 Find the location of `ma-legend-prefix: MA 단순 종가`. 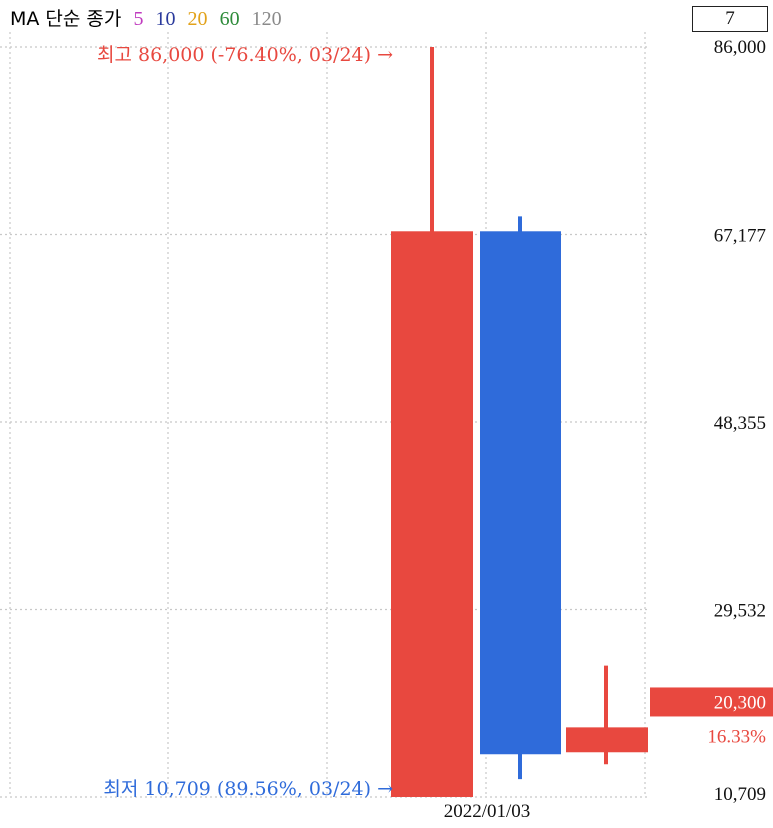

ma-legend-prefix: MA 단순 종가 is located at coordinates (66, 19).